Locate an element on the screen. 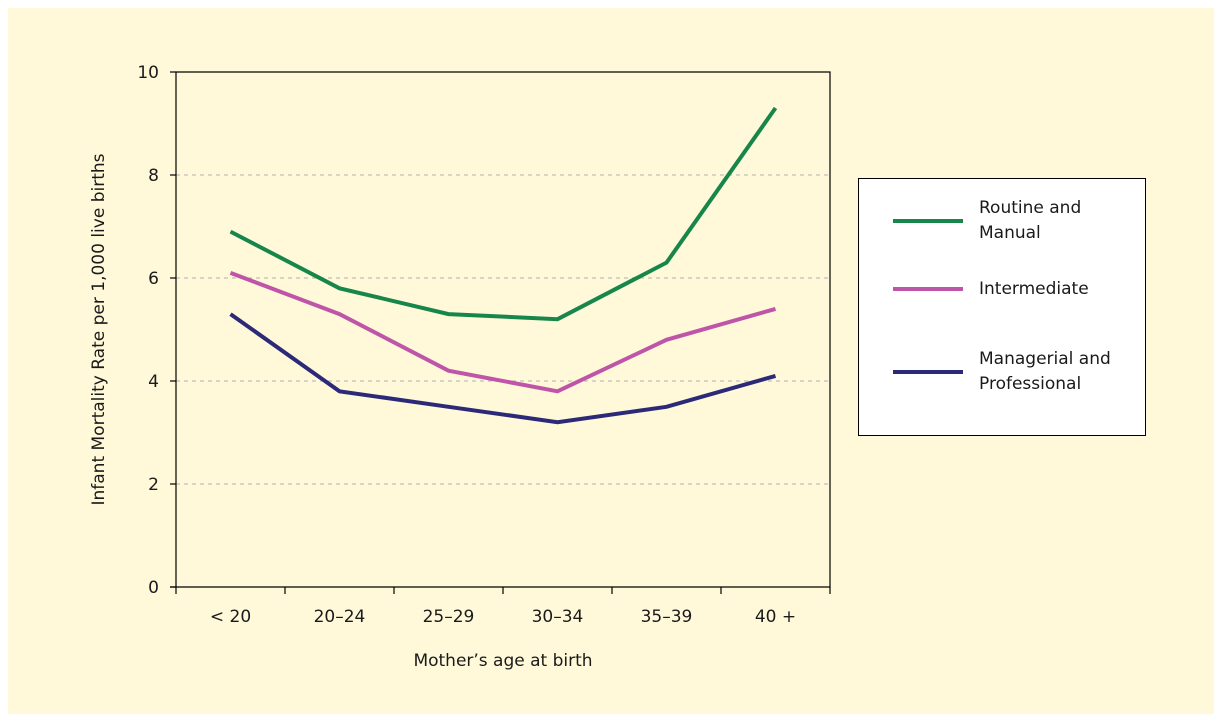  legend-label: Managerial and Professional is located at coordinates (1045, 371).